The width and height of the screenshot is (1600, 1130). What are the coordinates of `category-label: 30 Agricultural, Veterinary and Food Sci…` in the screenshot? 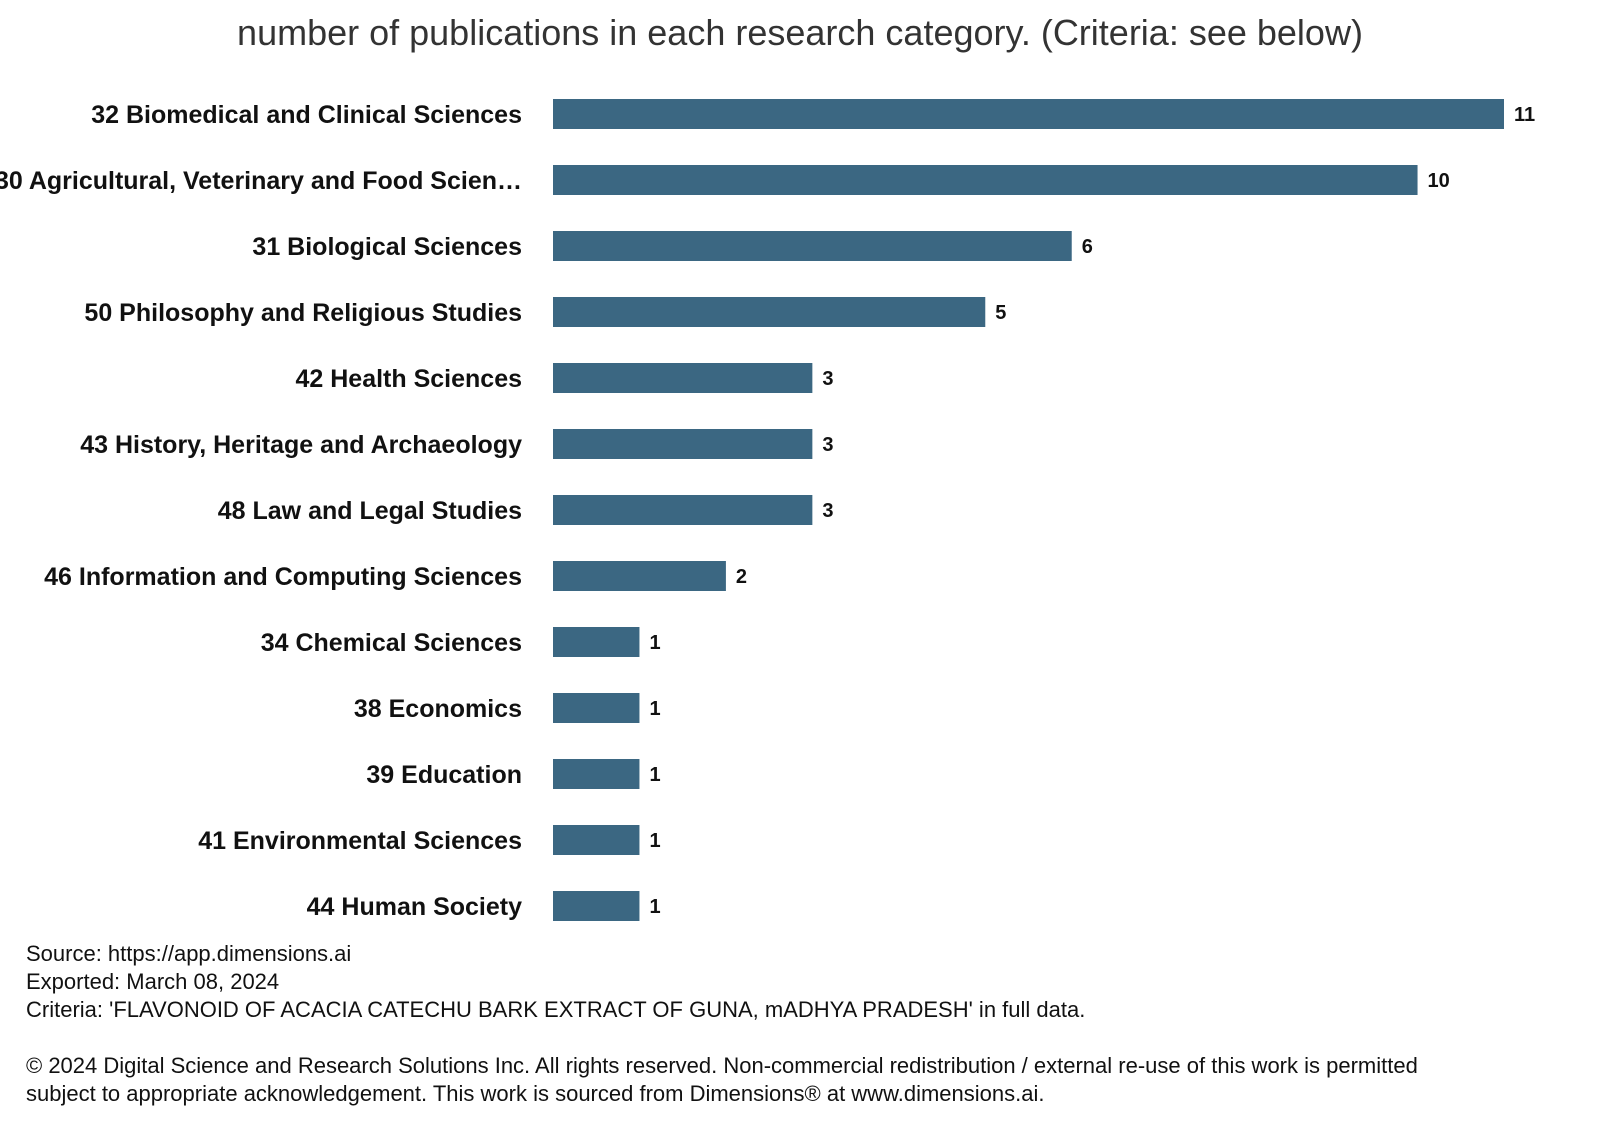 It's located at (261, 181).